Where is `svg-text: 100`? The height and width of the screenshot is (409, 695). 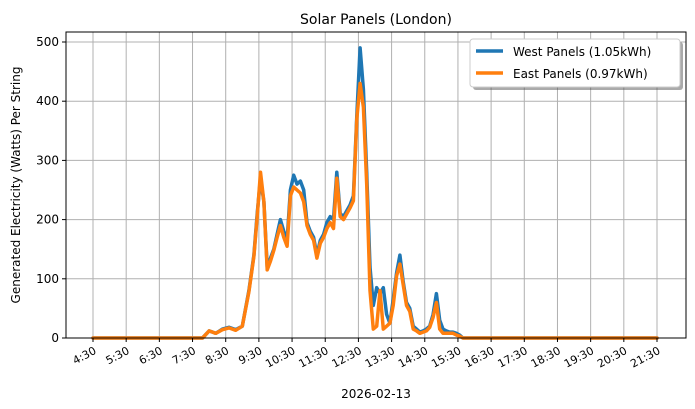 svg-text: 100 is located at coordinates (47, 279).